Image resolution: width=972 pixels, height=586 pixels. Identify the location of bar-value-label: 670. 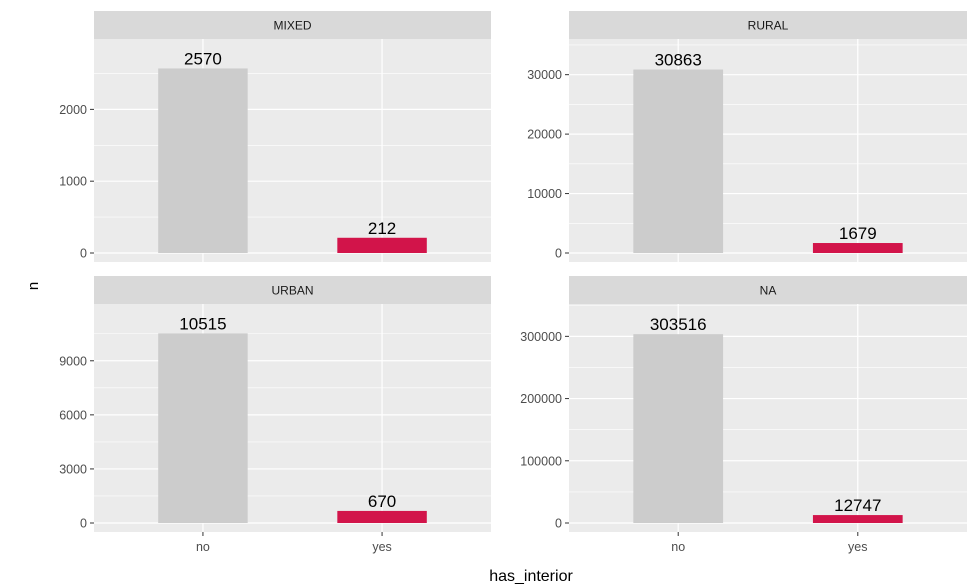
(382, 501).